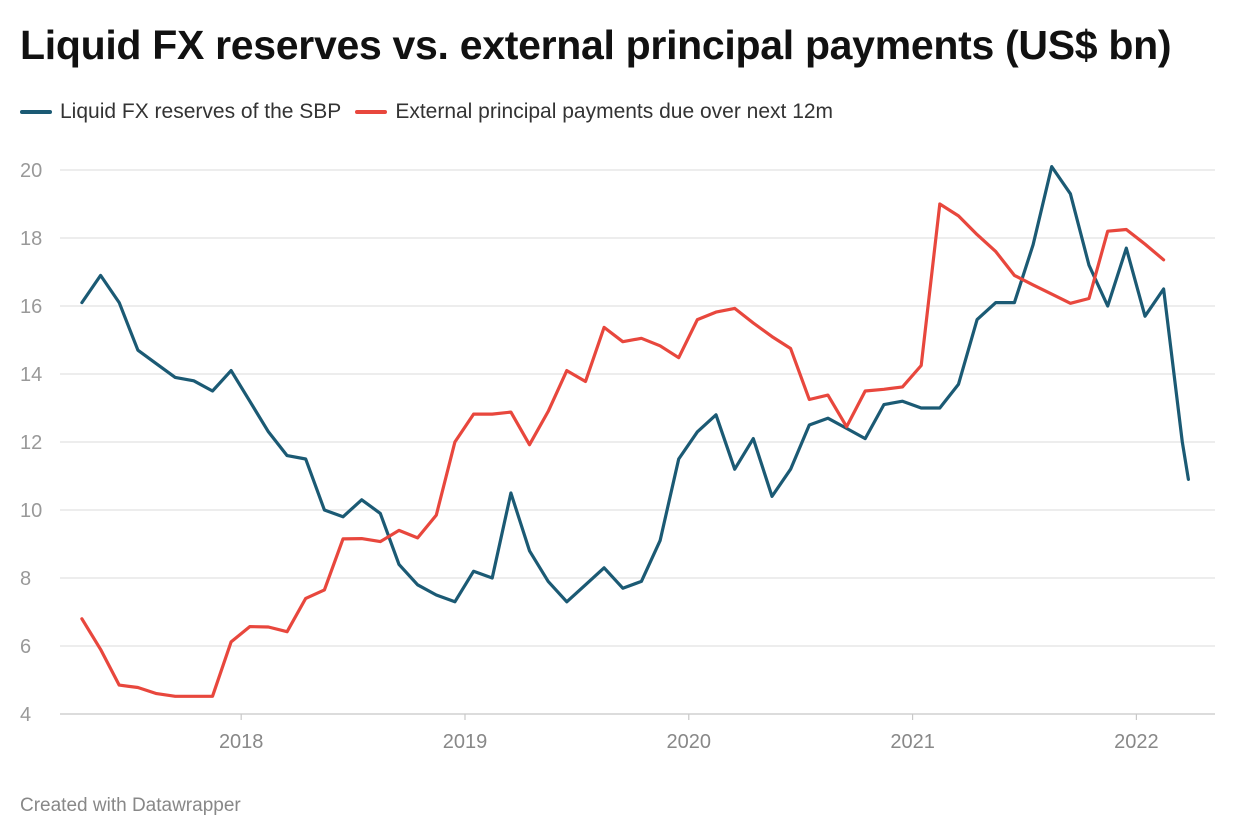 This screenshot has height=840, width=1240. Describe the element at coordinates (31, 307) in the screenshot. I see `y-tick-label-16: 16` at that location.